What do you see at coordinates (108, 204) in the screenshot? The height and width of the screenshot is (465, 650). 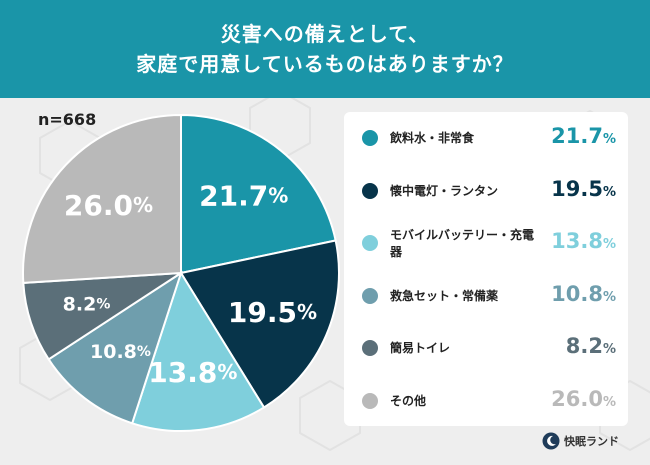 I see `pie-label-5: 26.0%` at bounding box center [108, 204].